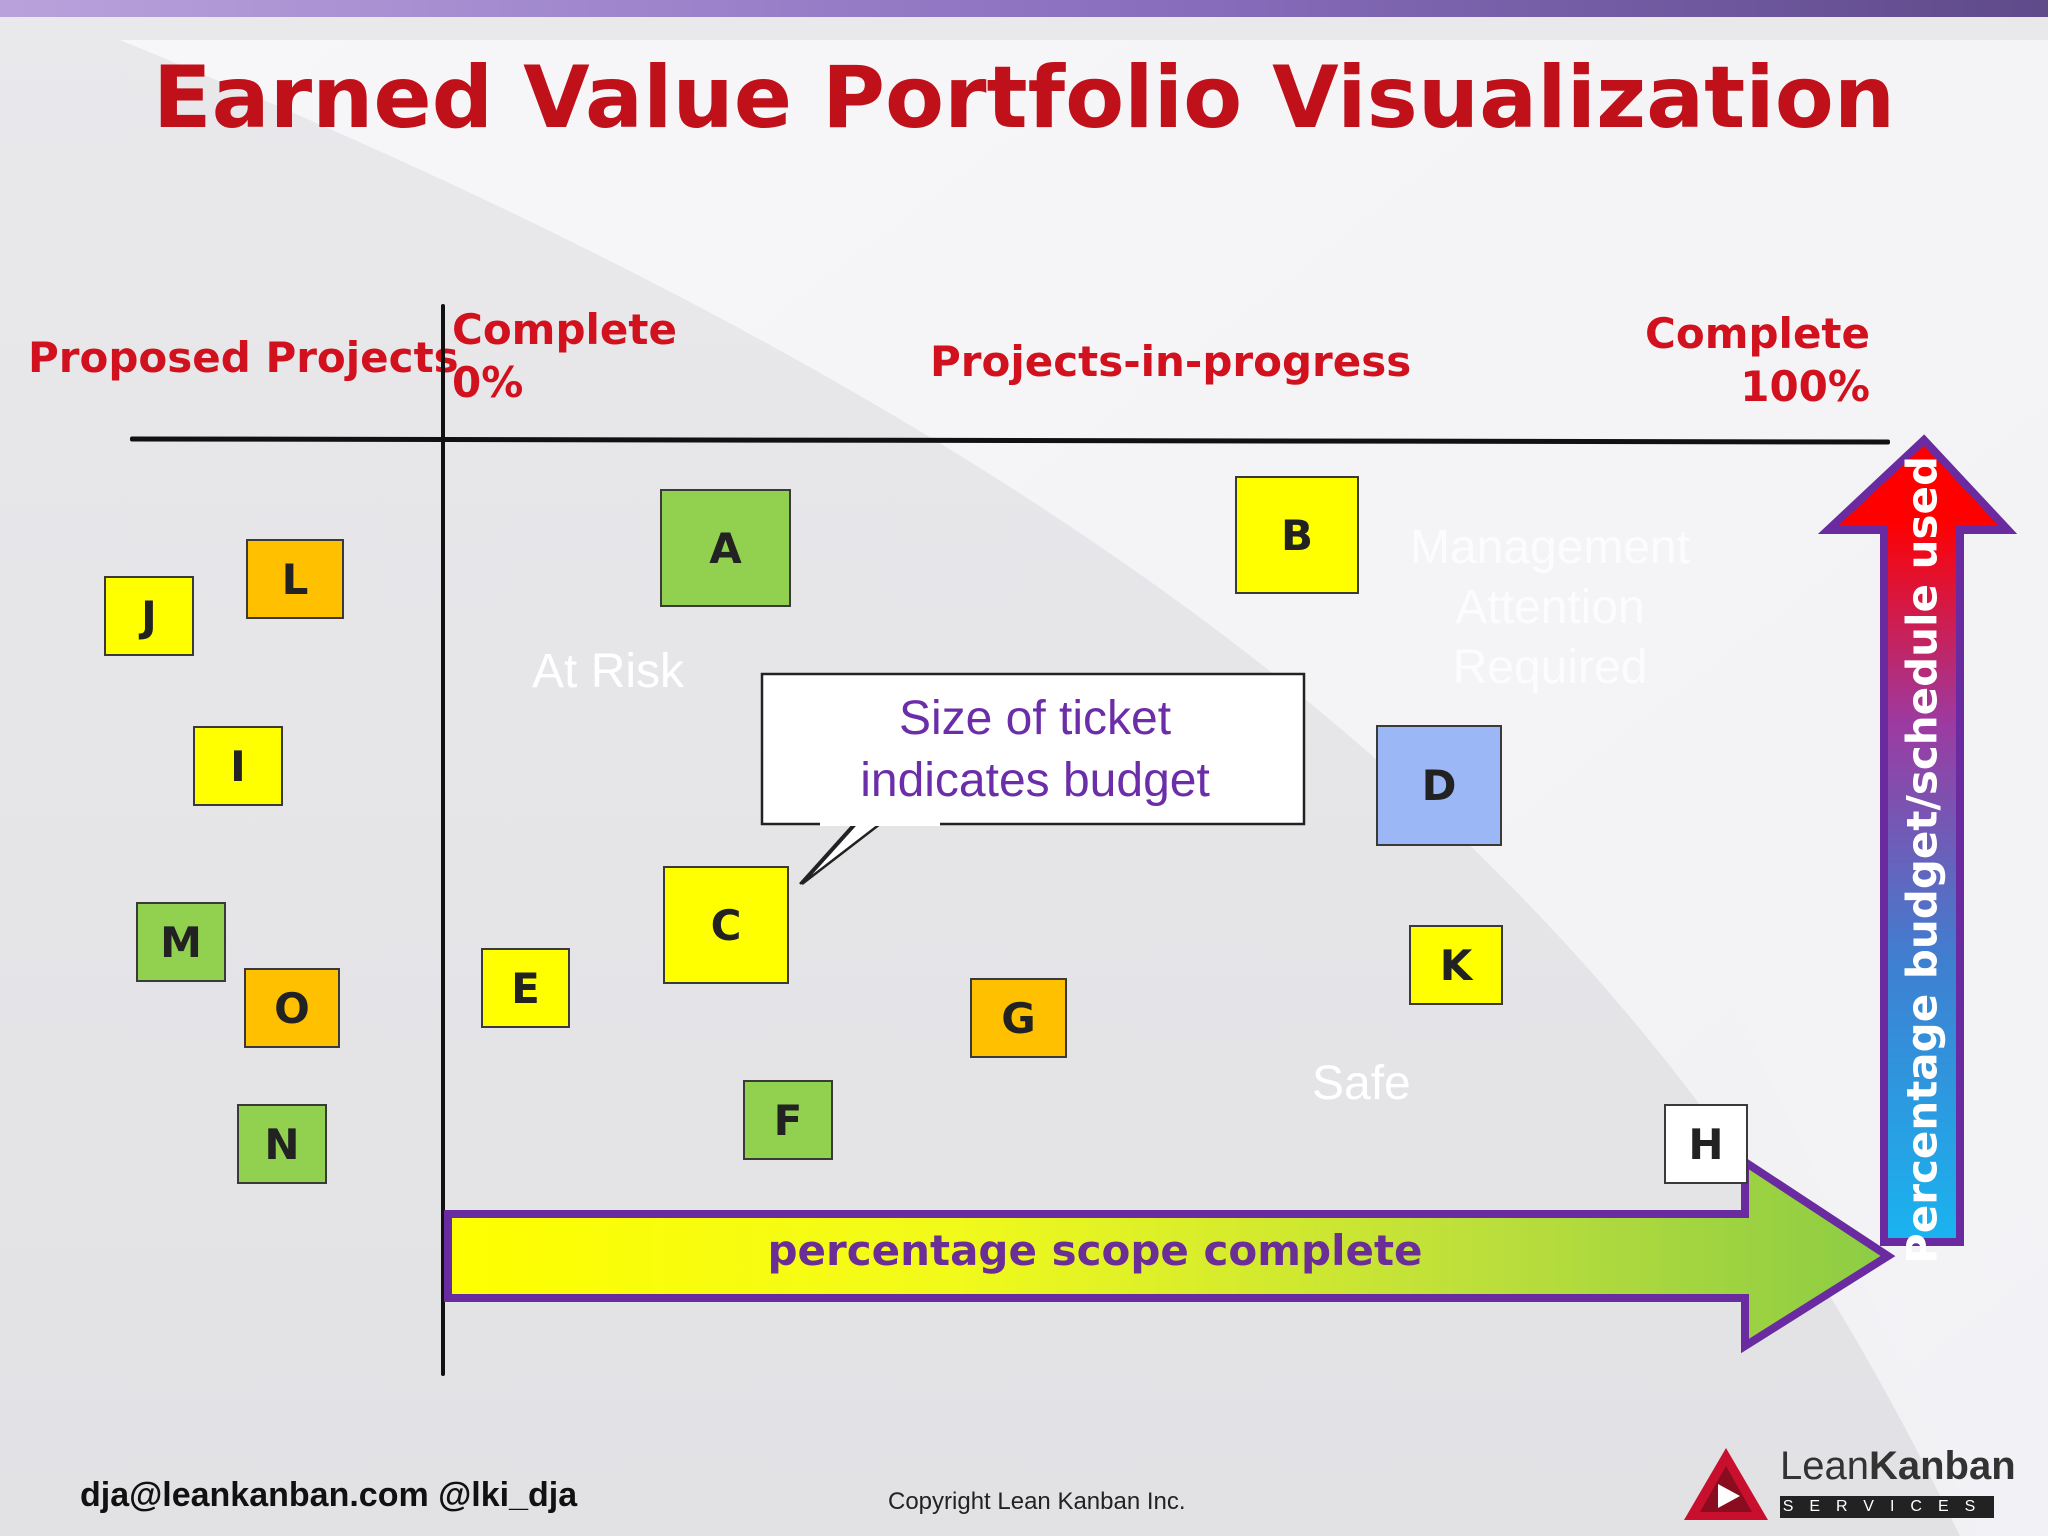 The width and height of the screenshot is (2048, 1536). Describe the element at coordinates (564, 329) in the screenshot. I see `header-complete-0-line1: Complete` at that location.